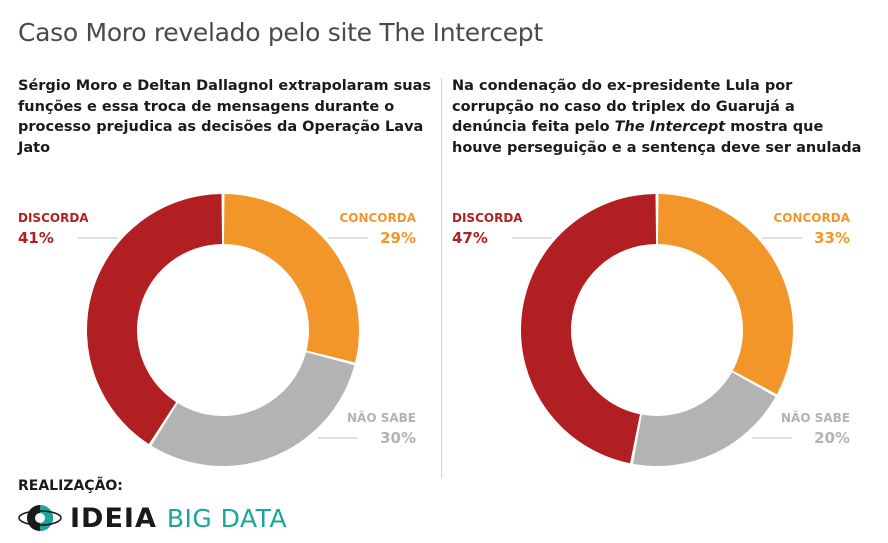 The image size is (888, 543). I want to click on ideia-logo-icon, so click(40, 518).